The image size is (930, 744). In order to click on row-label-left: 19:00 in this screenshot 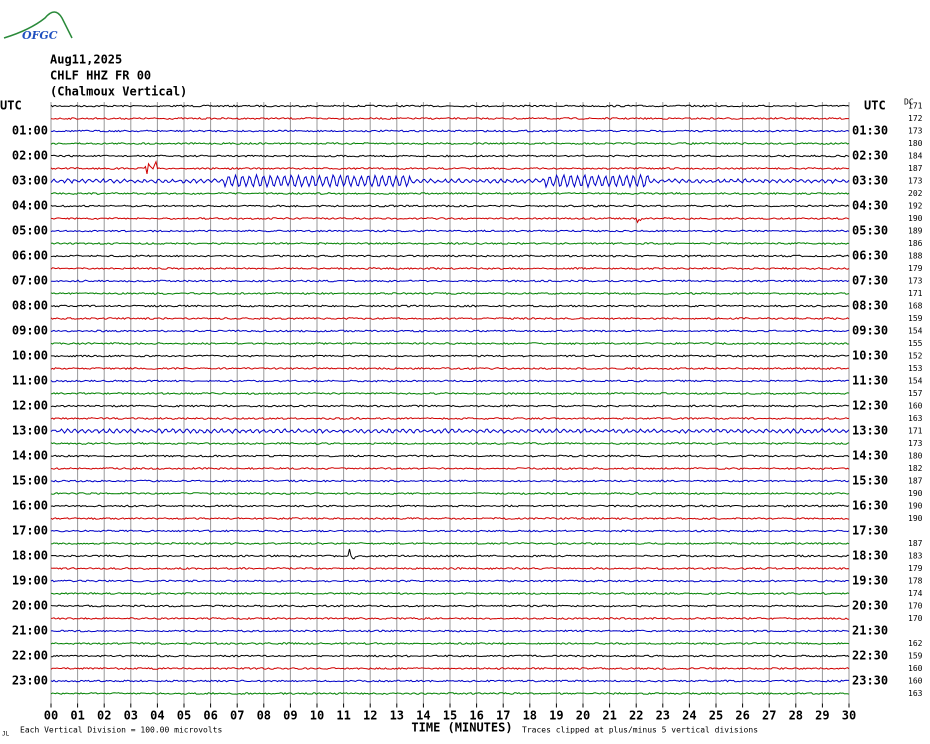, I will do `click(30, 581)`.